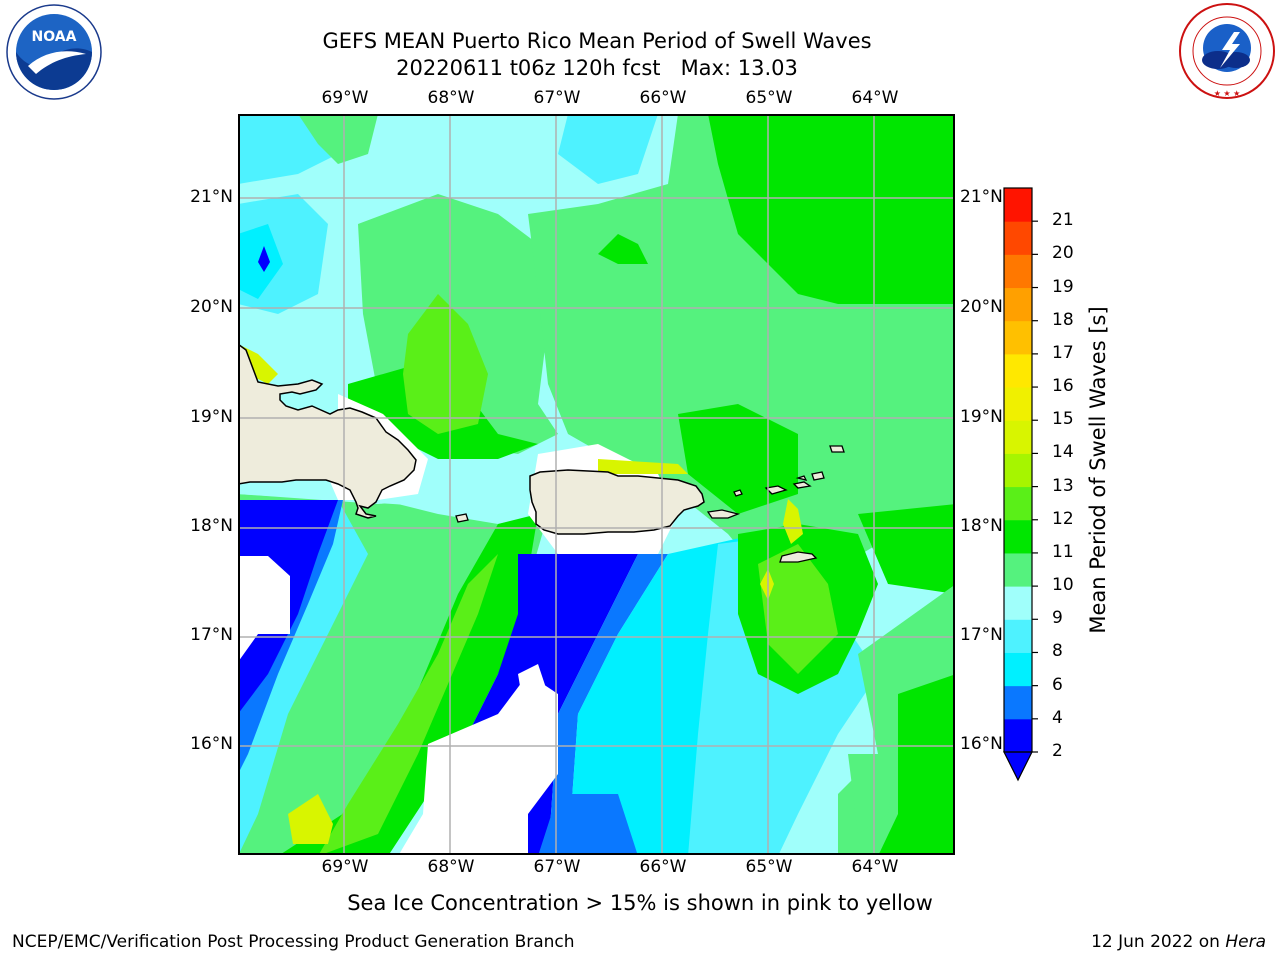 This screenshot has width=1280, height=960. Describe the element at coordinates (597, 68) in the screenshot. I see `map-subtitle: 20220611 t06z 120h fcst Max: 13.03` at that location.